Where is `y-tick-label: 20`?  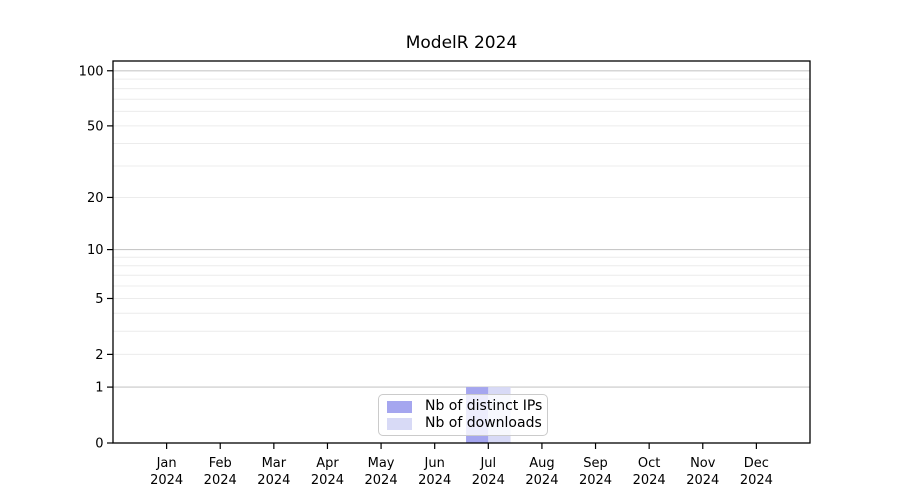 y-tick-label: 20 is located at coordinates (95, 198).